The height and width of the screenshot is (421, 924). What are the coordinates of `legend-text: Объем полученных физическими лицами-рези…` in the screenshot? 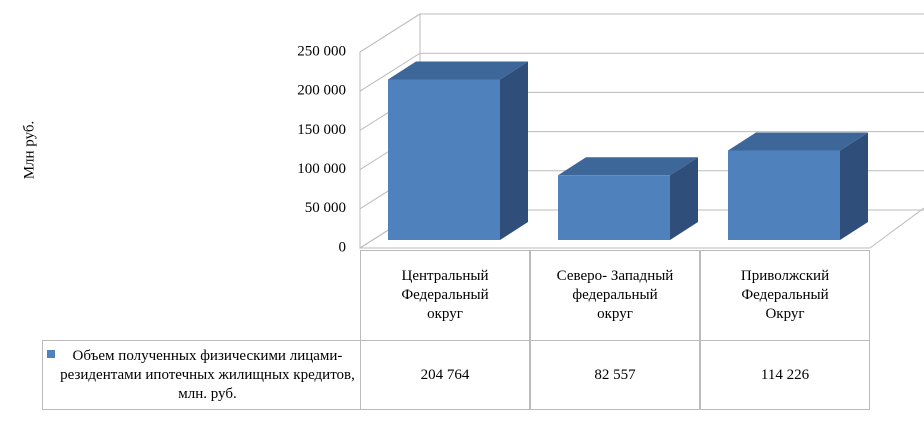 It's located at (207, 374).